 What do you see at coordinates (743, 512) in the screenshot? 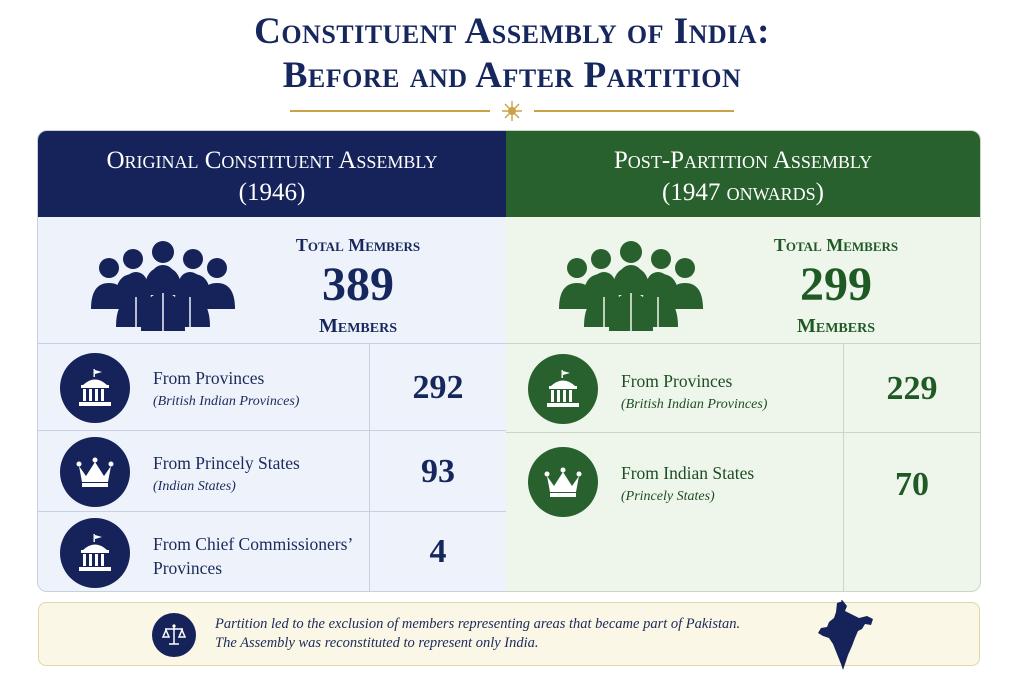
I see `post-row-indian-states: From Indian States (Princely States) 70` at bounding box center [743, 512].